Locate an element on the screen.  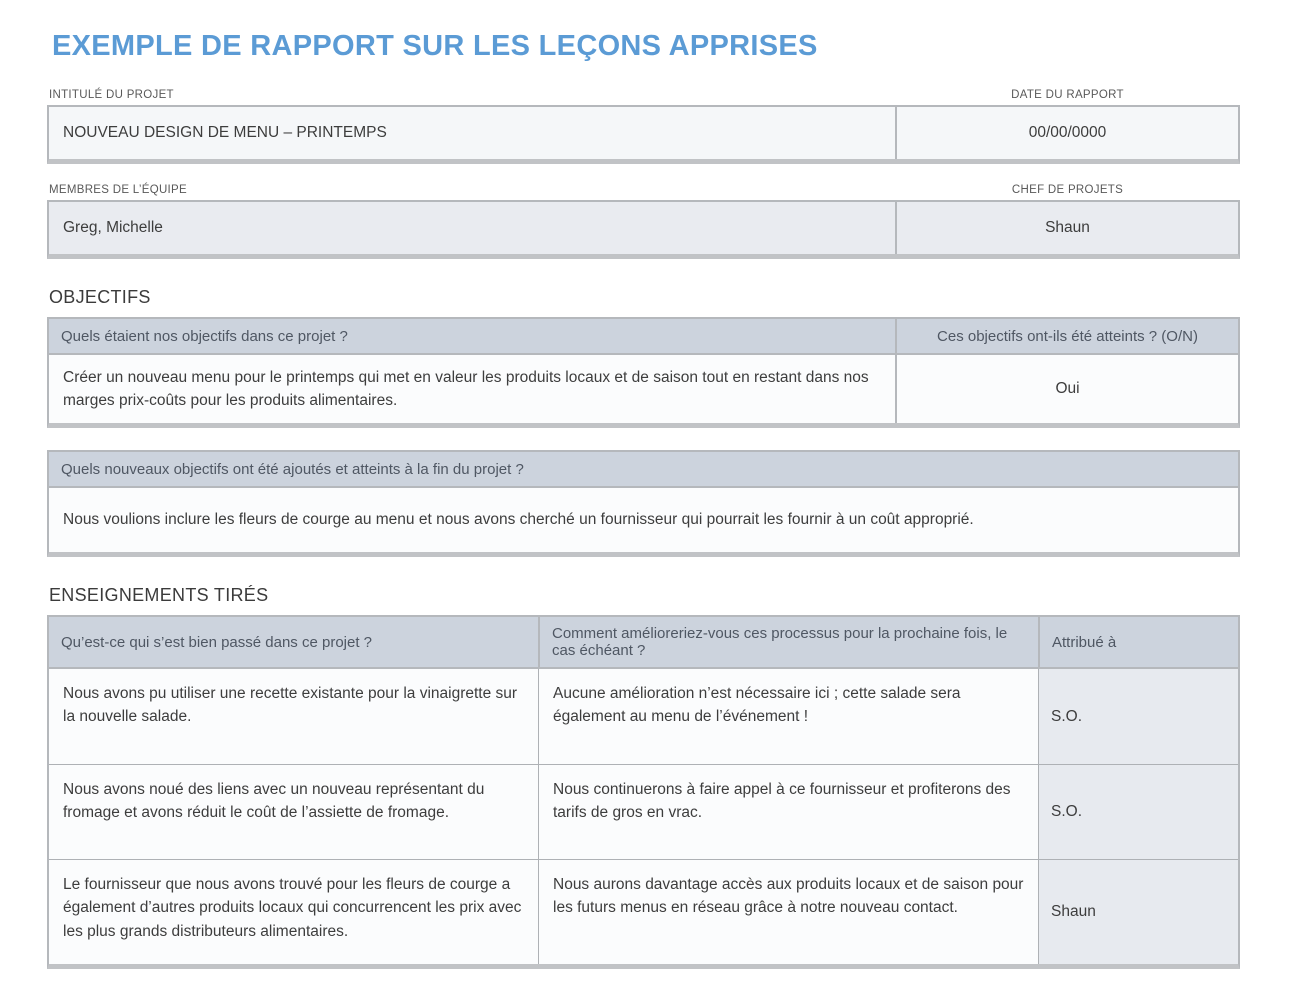
lessons-row1-attributed: S.O. is located at coordinates (1138, 716).